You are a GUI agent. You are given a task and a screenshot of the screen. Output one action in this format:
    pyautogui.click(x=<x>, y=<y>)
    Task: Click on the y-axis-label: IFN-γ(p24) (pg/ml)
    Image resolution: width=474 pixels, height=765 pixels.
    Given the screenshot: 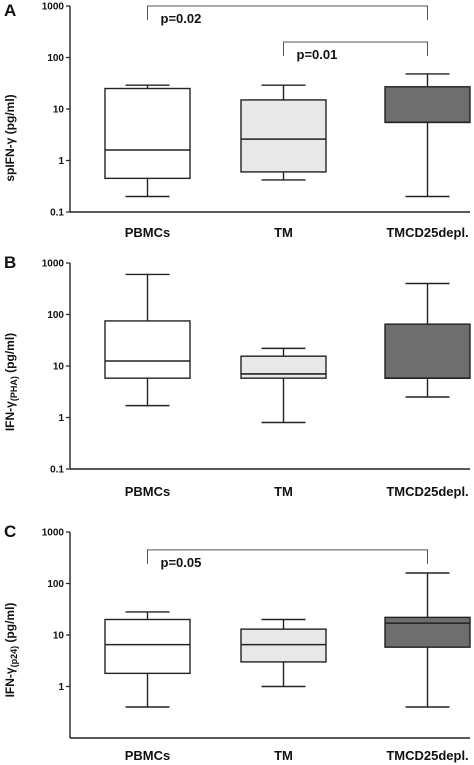 What is the action you would take?
    pyautogui.click(x=11, y=650)
    